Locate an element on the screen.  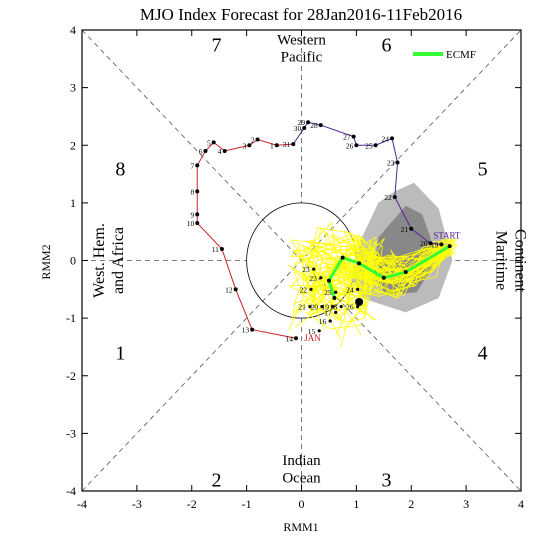
y-tick-label: -1 is located at coordinates (71, 318).